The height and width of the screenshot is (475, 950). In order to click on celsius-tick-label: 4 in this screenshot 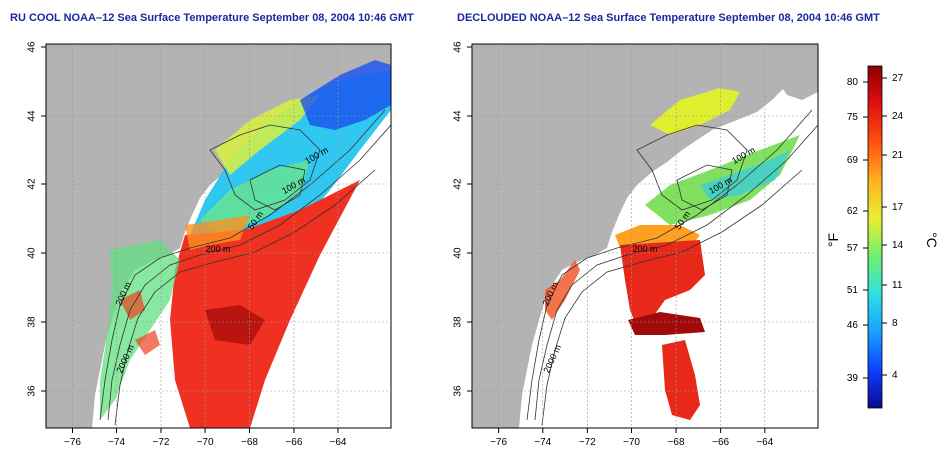, I will do `click(895, 375)`.